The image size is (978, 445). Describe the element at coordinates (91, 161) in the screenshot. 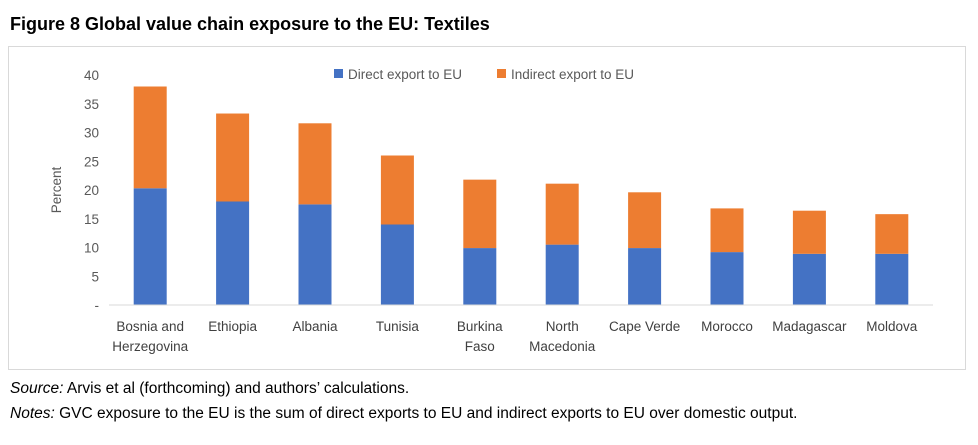

I see `y-tick-label: 25` at that location.